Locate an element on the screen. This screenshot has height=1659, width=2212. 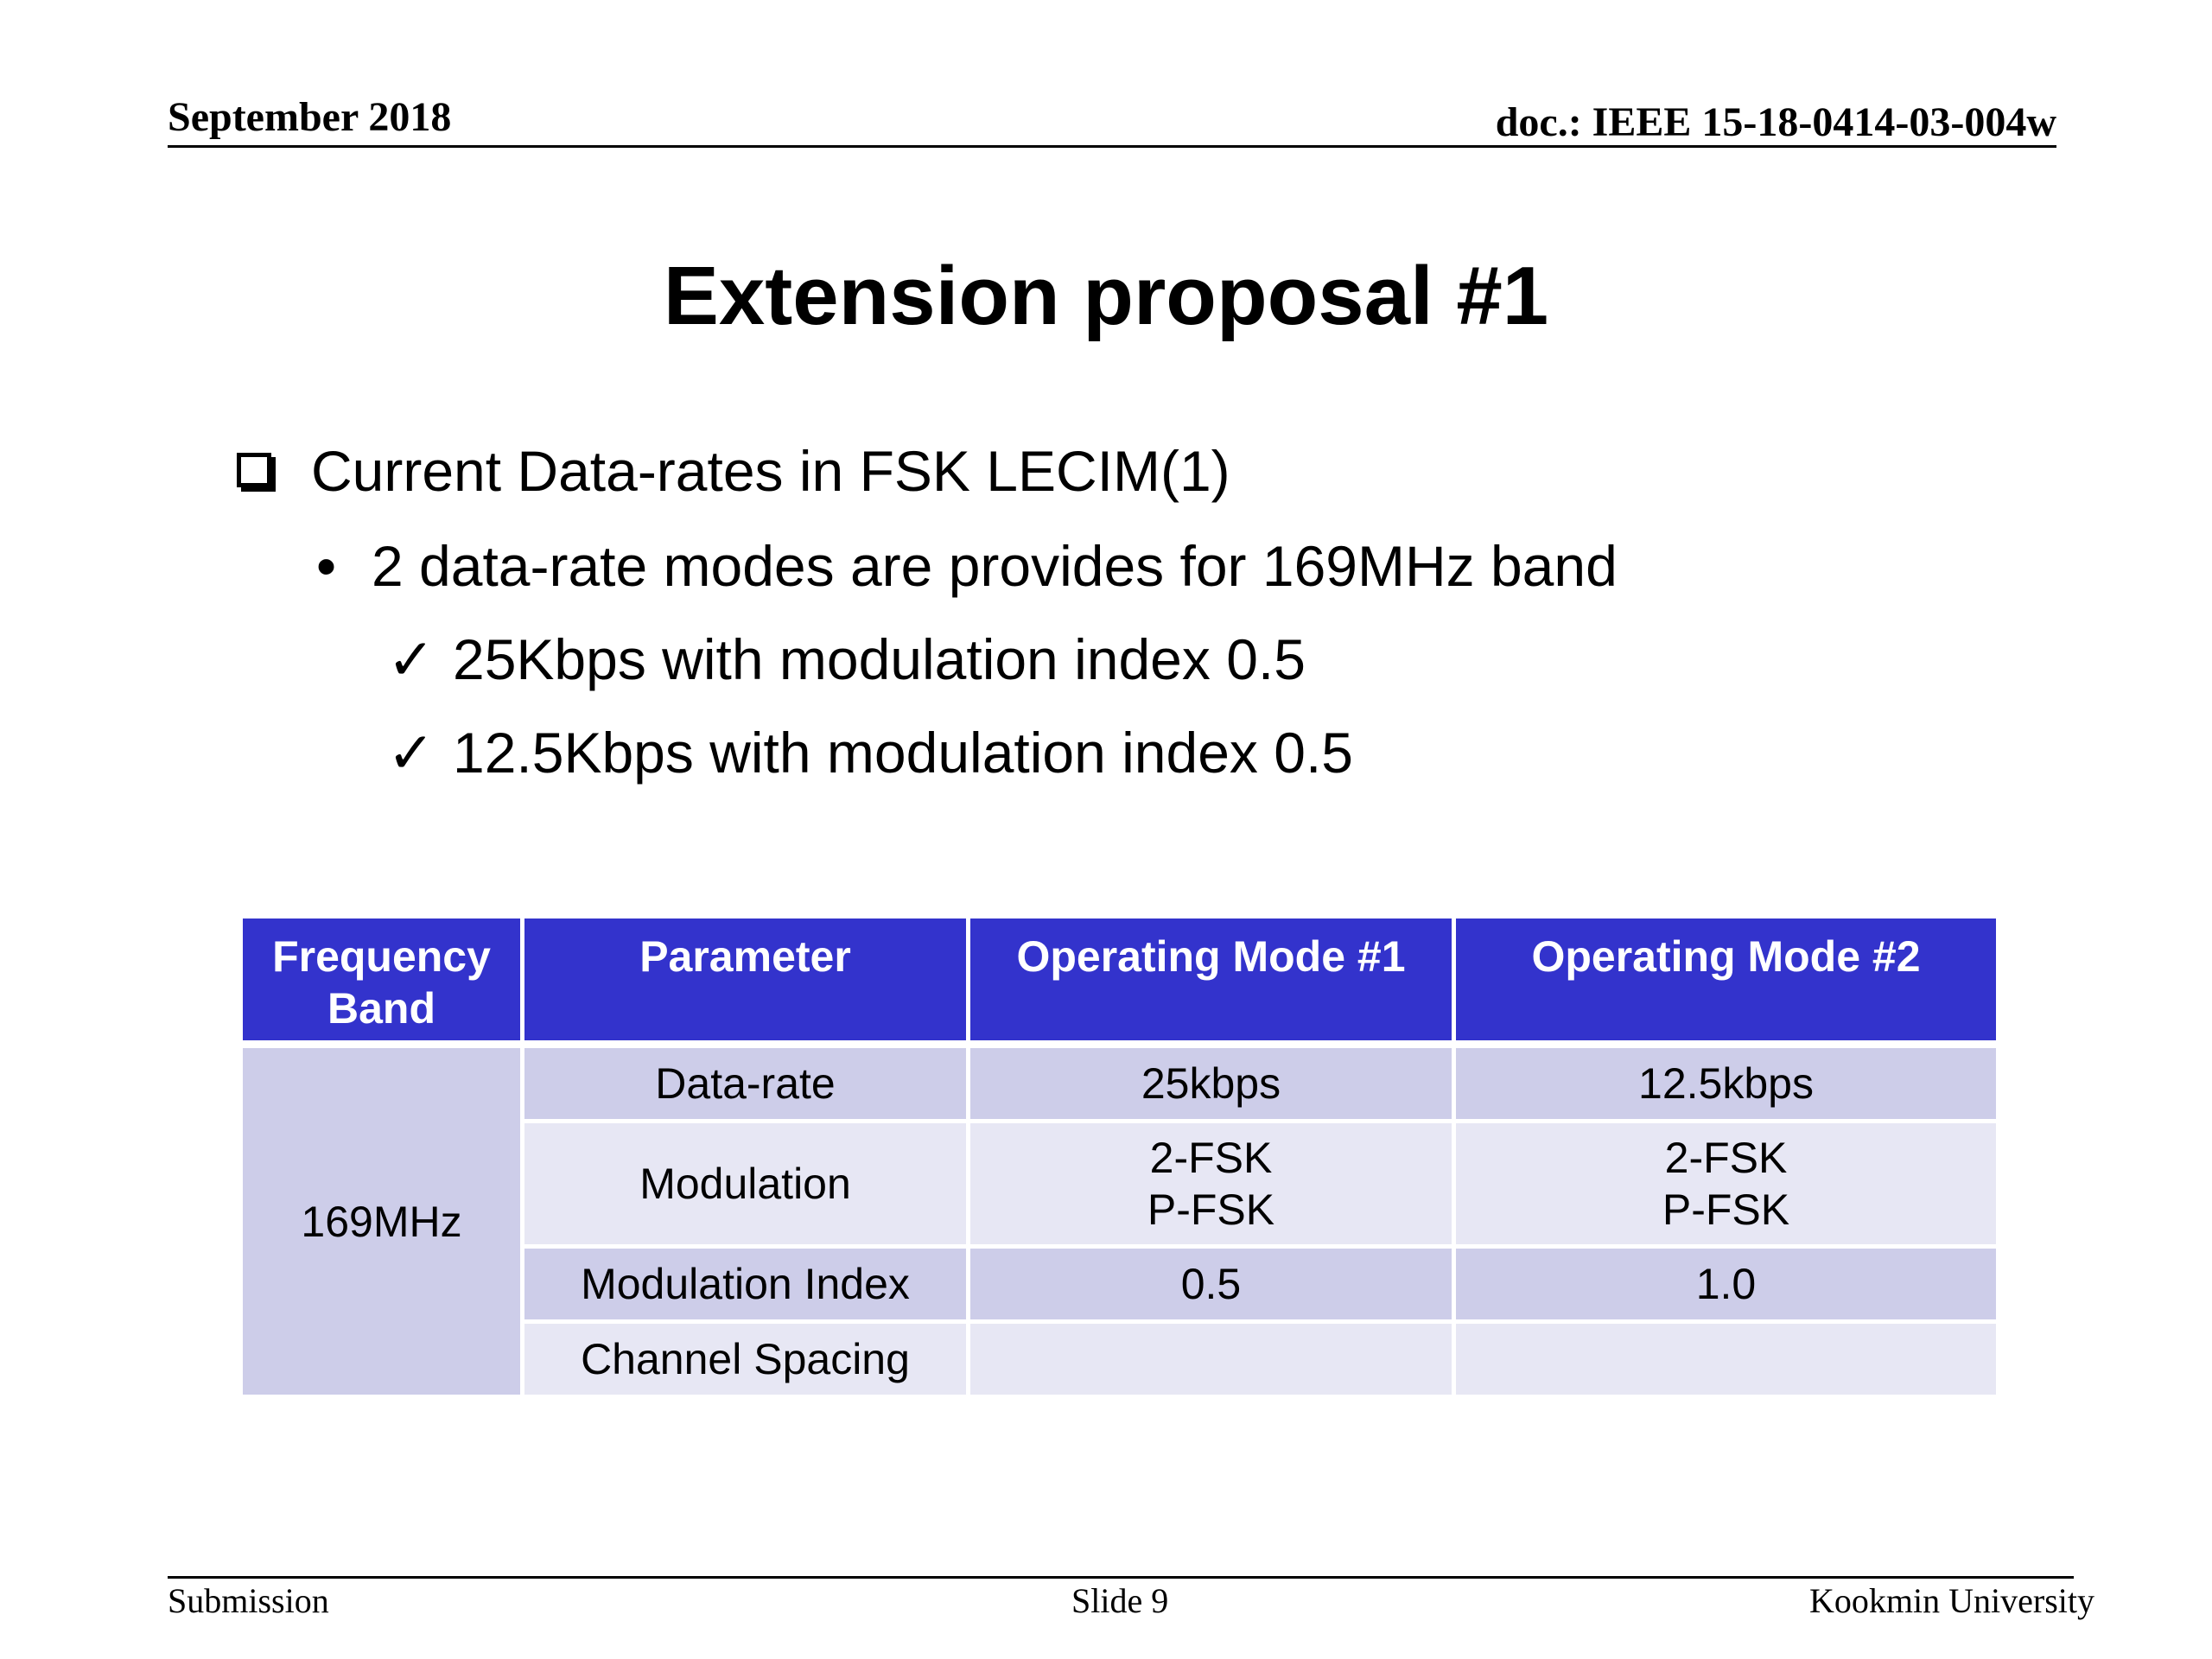
parameter-cell: Channel Spacing is located at coordinates (745, 1359).